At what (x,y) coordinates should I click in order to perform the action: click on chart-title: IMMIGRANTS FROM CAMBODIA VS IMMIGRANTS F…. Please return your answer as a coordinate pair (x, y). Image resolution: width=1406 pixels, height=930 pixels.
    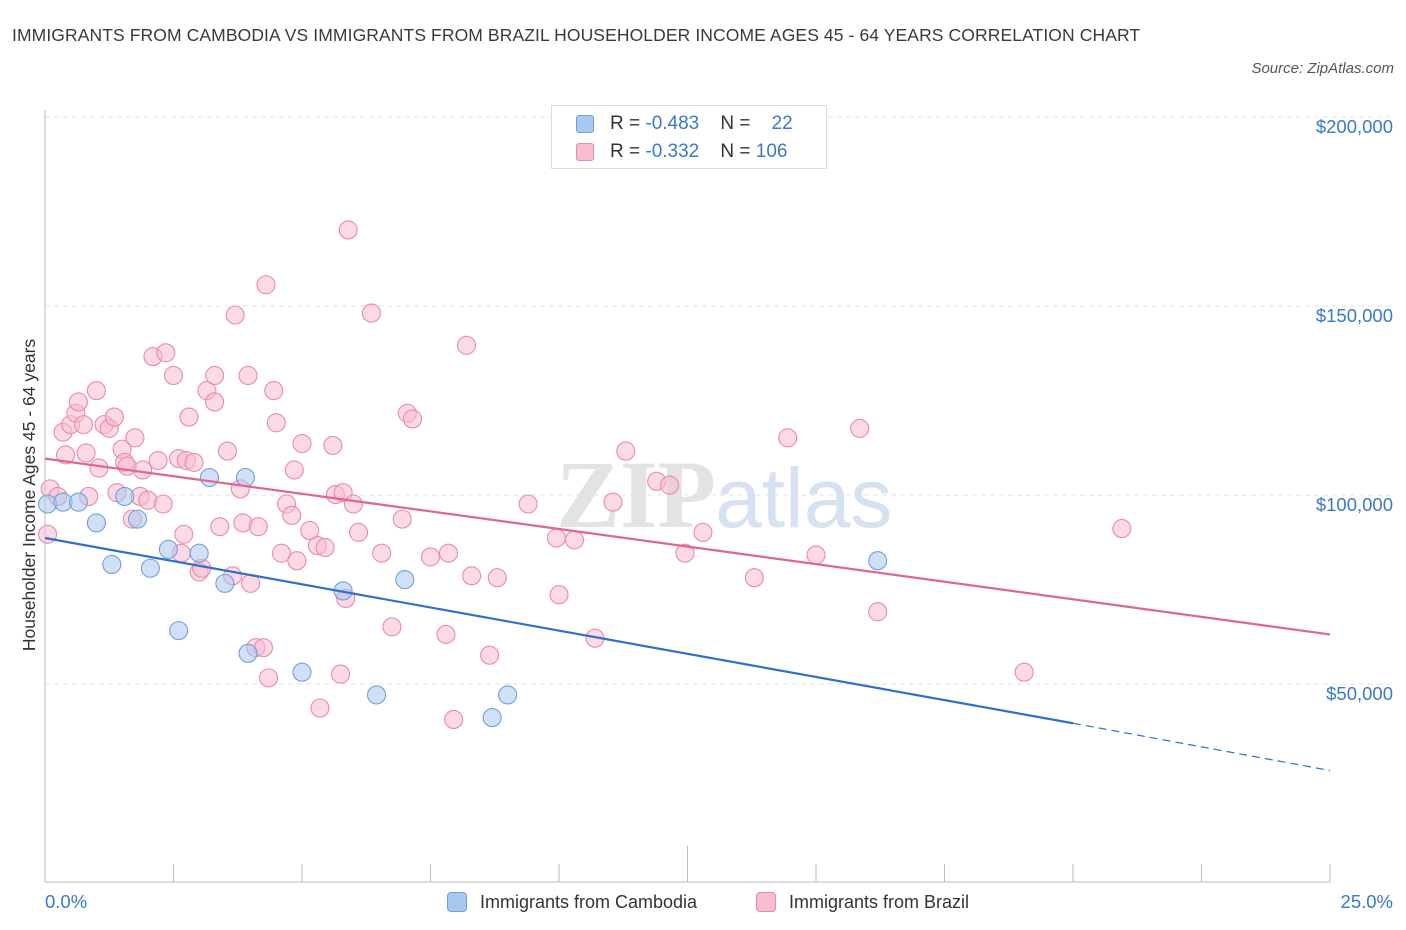
    Looking at the image, I should click on (576, 35).